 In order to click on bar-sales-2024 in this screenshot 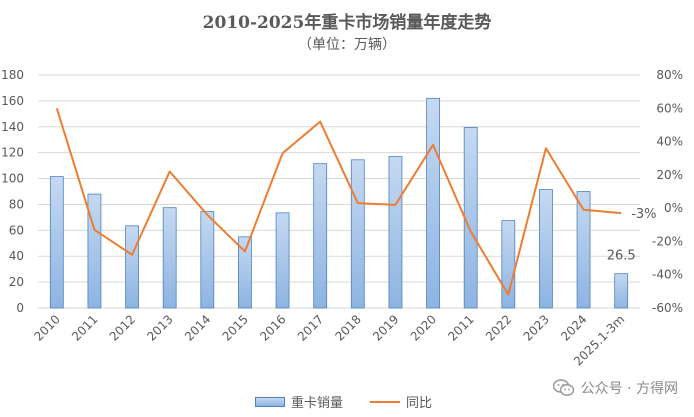, I will do `click(583, 250)`.